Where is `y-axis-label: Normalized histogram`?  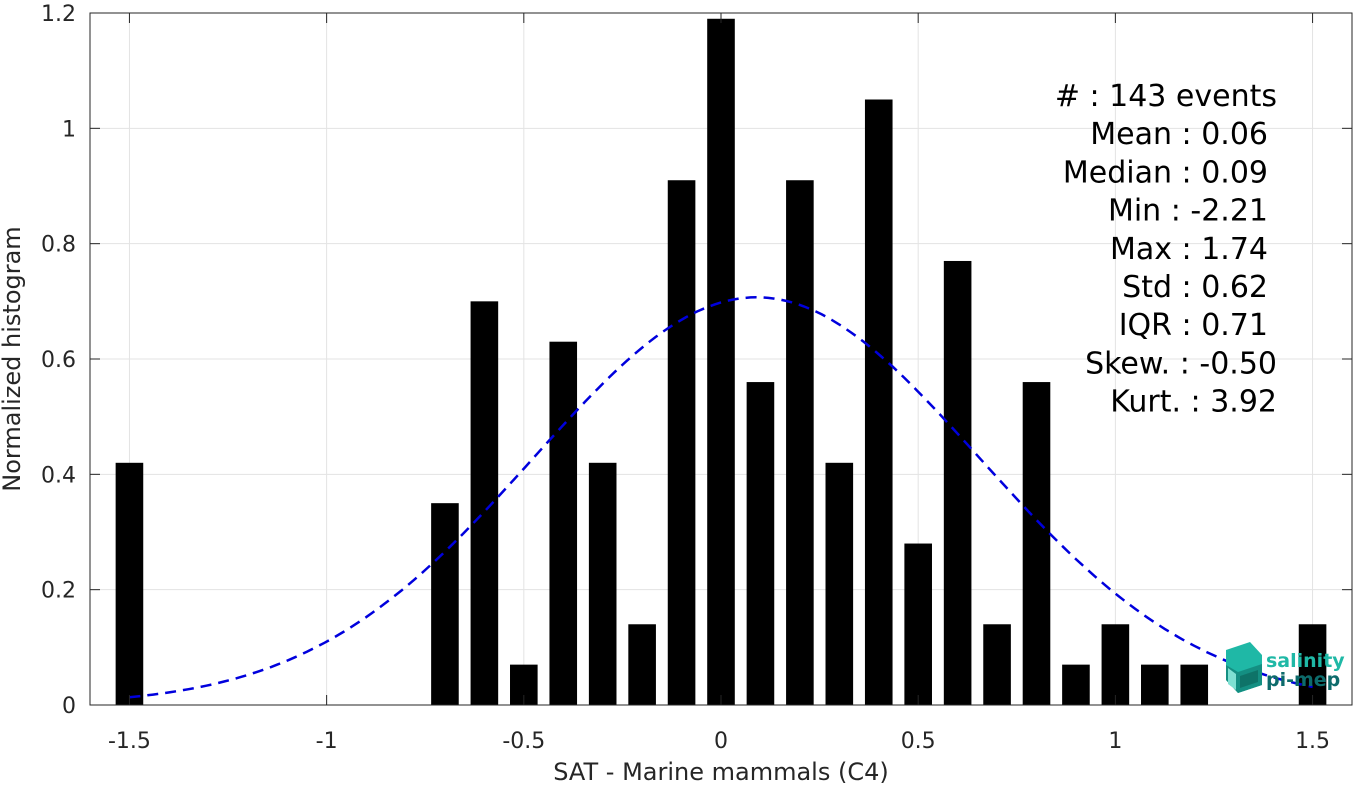
y-axis-label: Normalized histogram is located at coordinates (13, 358).